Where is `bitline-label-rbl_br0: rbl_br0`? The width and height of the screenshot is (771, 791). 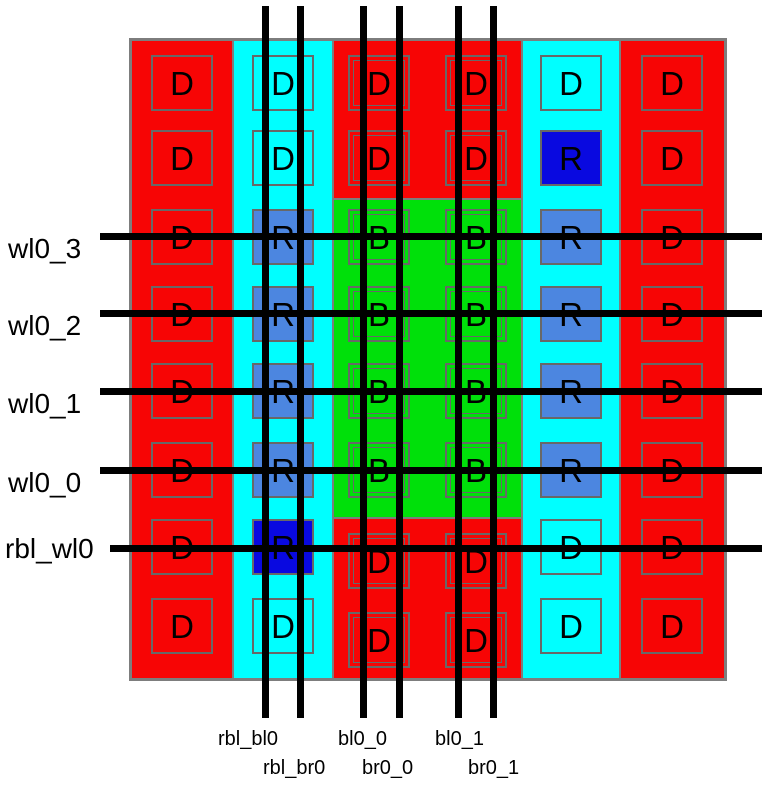 bitline-label-rbl_br0: rbl_br0 is located at coordinates (294, 768).